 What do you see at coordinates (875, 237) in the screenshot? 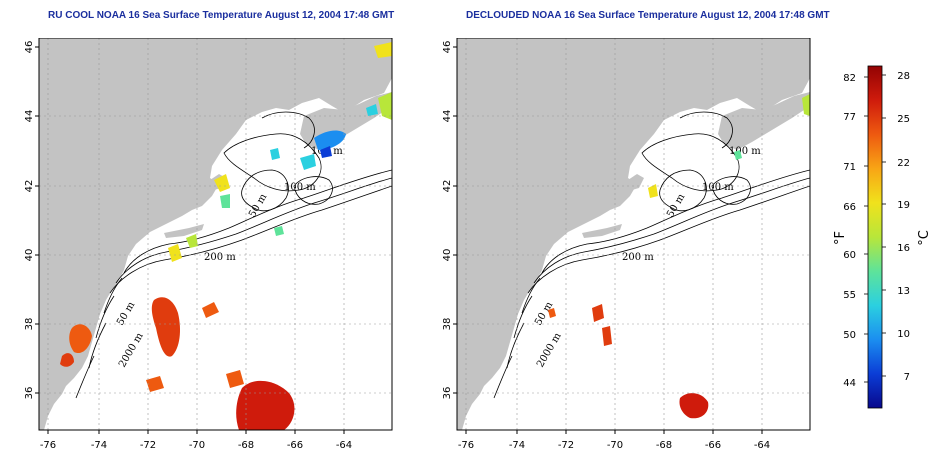
I see `colorbar-gradient` at bounding box center [875, 237].